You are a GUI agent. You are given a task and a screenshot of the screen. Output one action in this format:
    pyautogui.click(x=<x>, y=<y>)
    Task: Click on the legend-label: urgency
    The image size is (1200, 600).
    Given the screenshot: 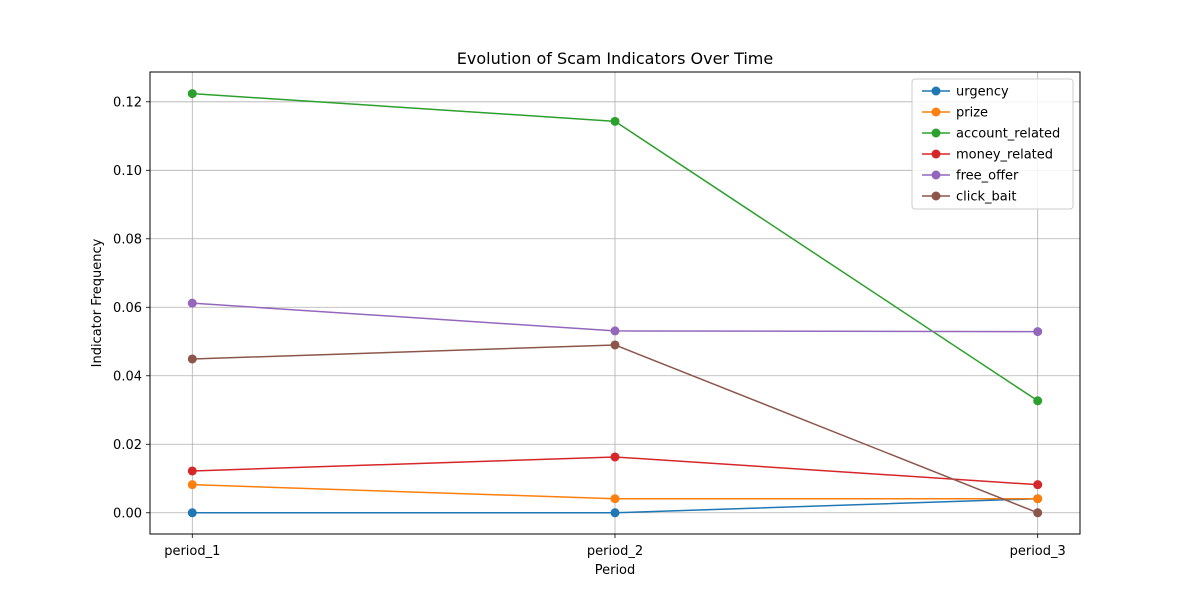 What is the action you would take?
    pyautogui.click(x=982, y=92)
    